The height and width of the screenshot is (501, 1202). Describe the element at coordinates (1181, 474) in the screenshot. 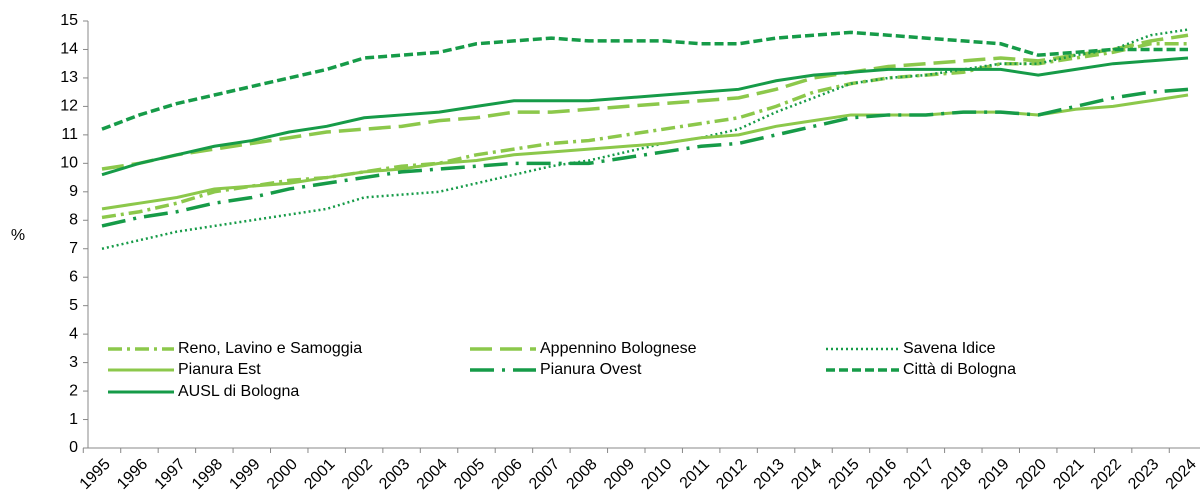

I see `x-tick-label: 2024` at that location.